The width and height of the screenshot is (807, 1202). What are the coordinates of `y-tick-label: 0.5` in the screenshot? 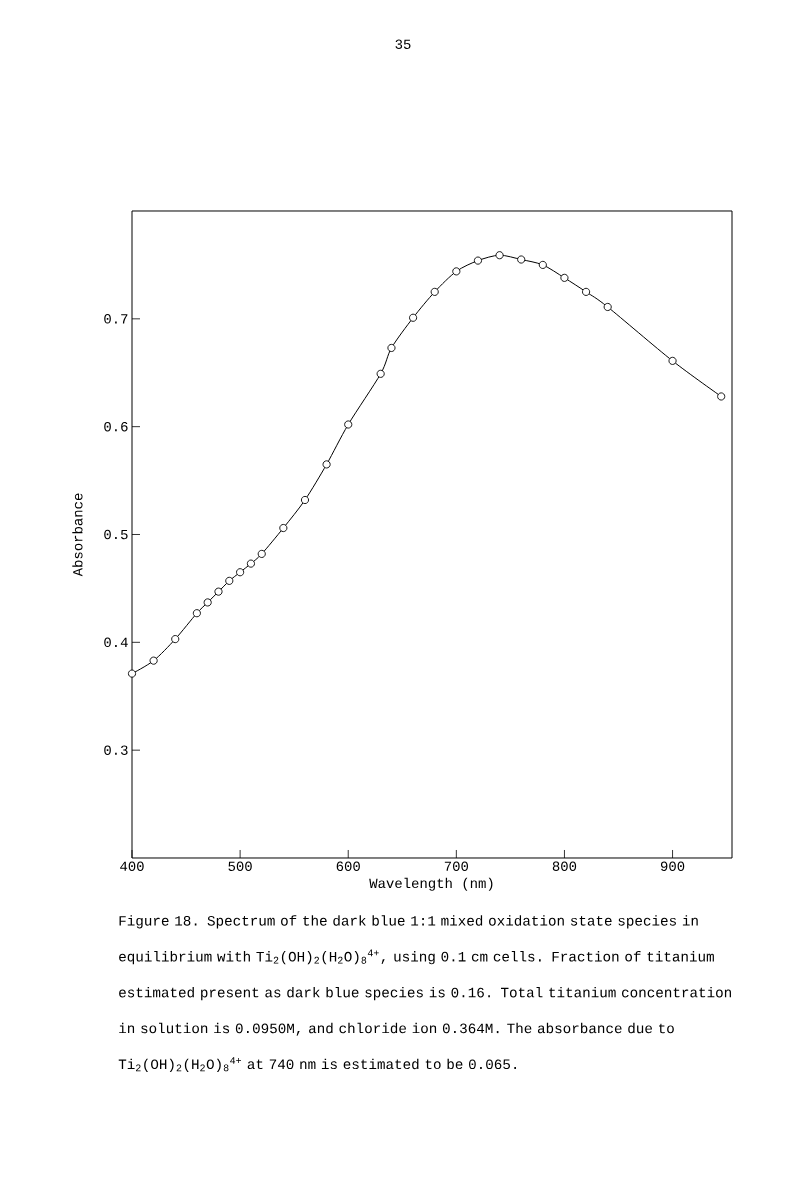 It's located at (116, 534).